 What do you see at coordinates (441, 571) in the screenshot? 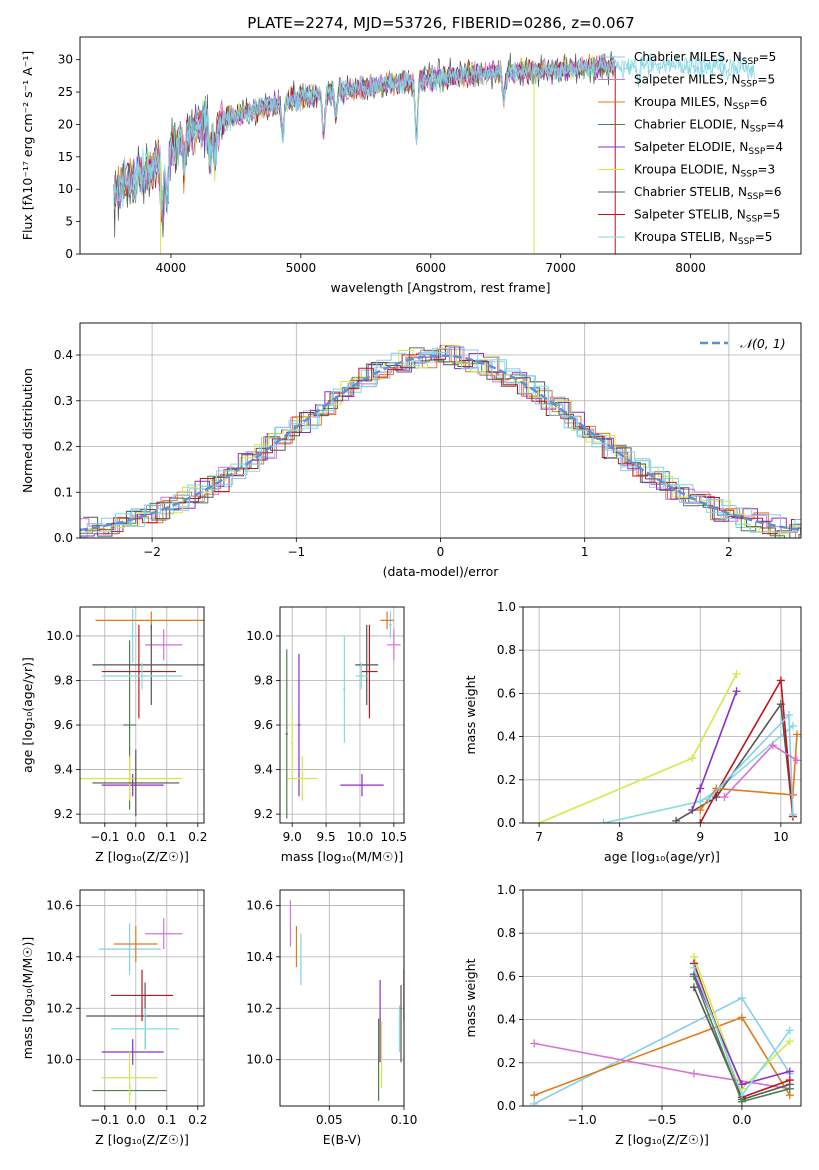
I see `residuals-xlabel: (data-model)/error` at bounding box center [441, 571].